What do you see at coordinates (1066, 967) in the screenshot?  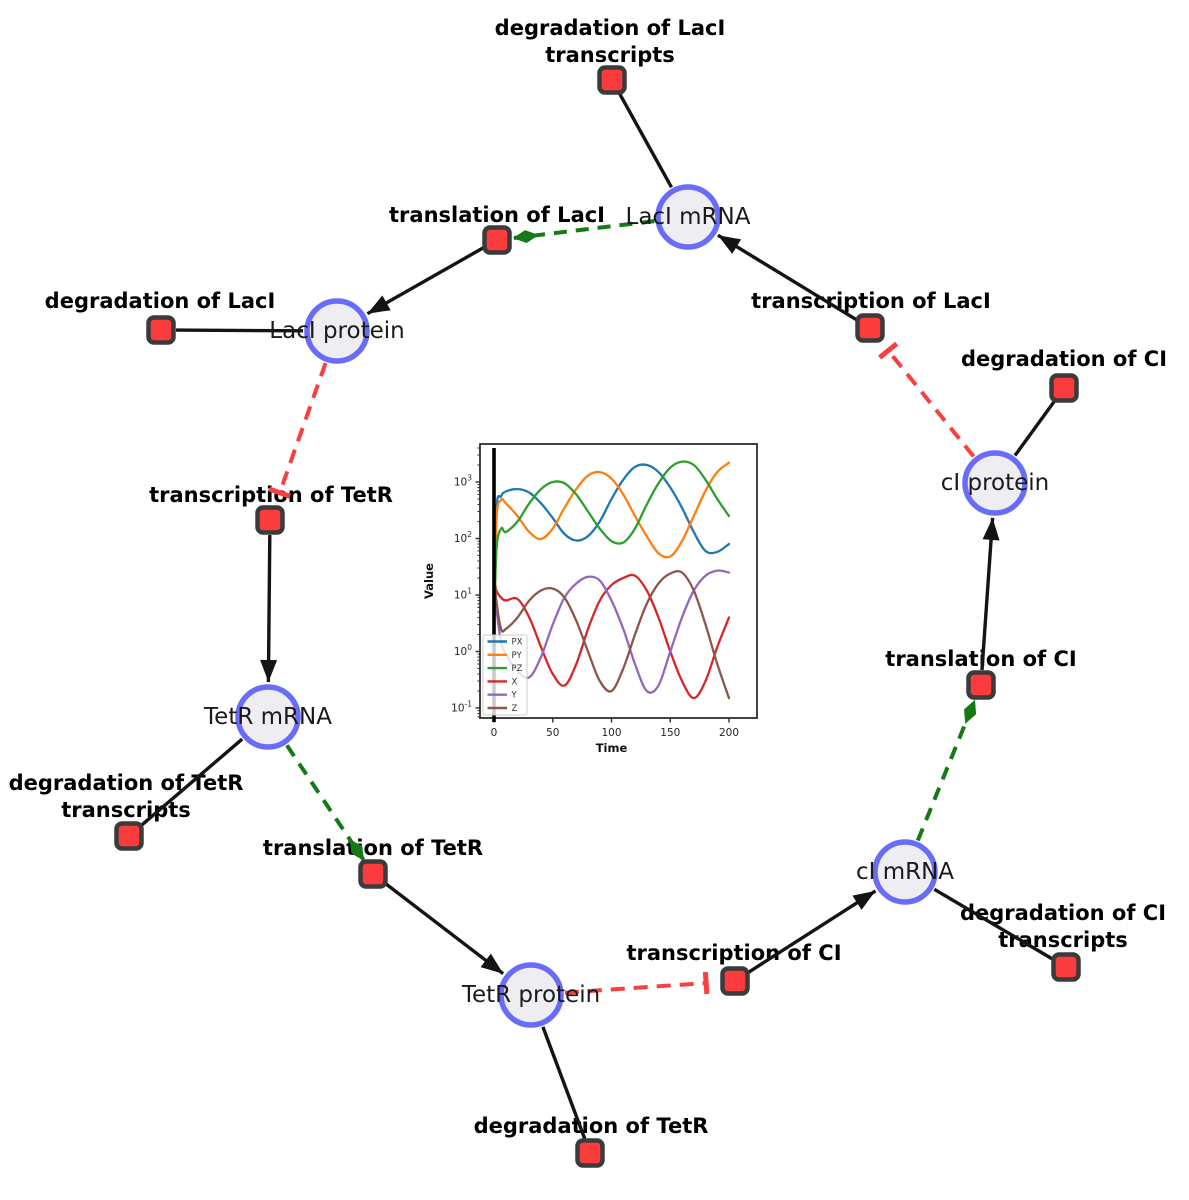 I see `reaction-node-deg-ci-transcripts` at bounding box center [1066, 967].